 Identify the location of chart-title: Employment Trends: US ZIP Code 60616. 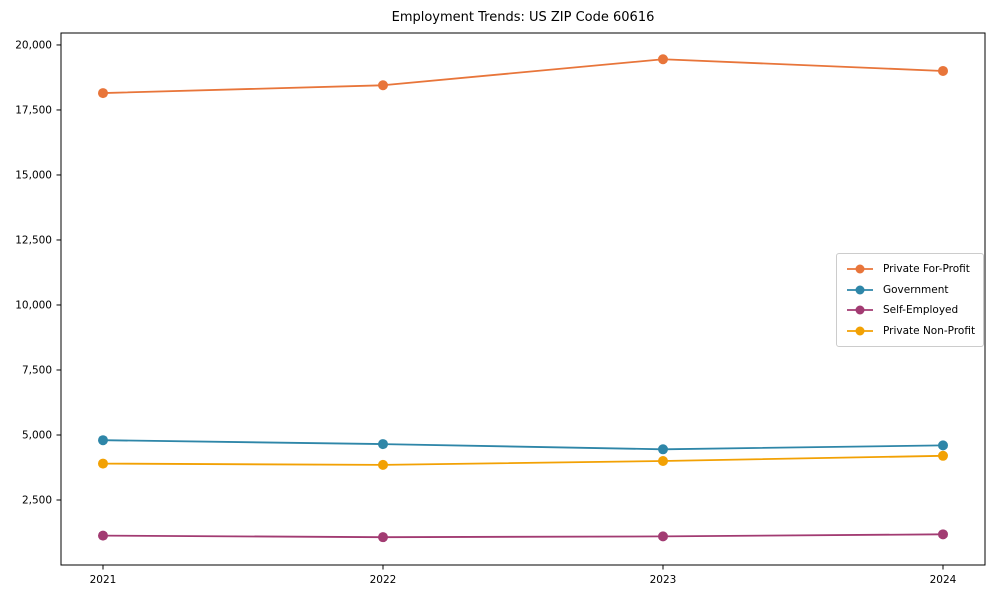
(523, 17).